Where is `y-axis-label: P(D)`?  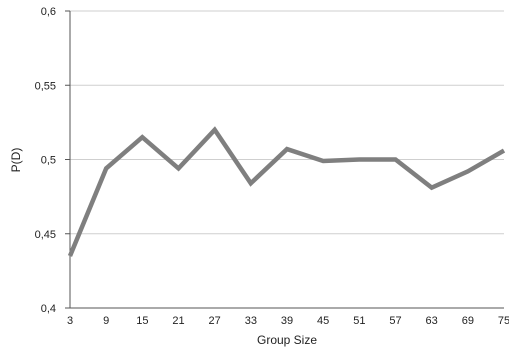 y-axis-label: P(D) is located at coordinates (16, 160).